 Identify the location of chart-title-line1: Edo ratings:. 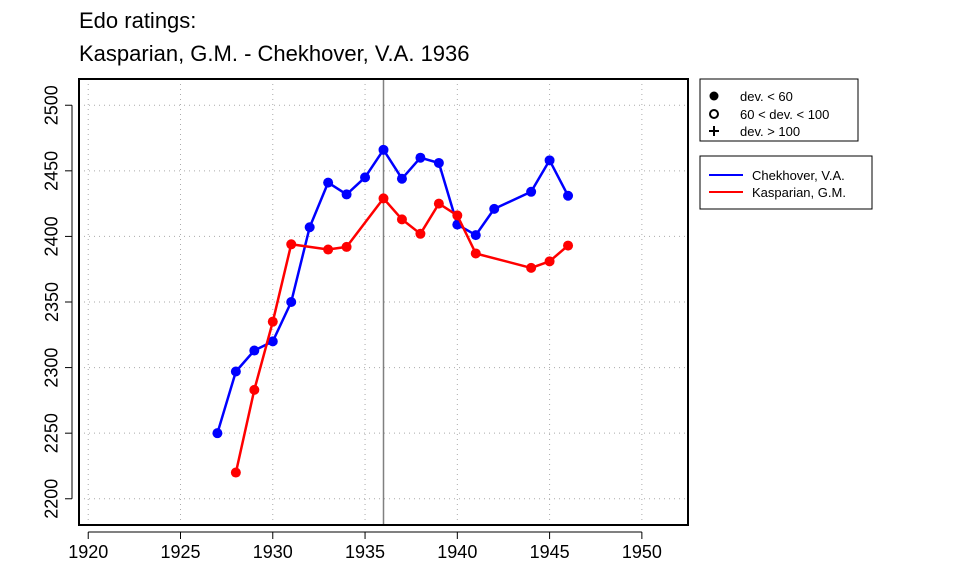
(137, 20).